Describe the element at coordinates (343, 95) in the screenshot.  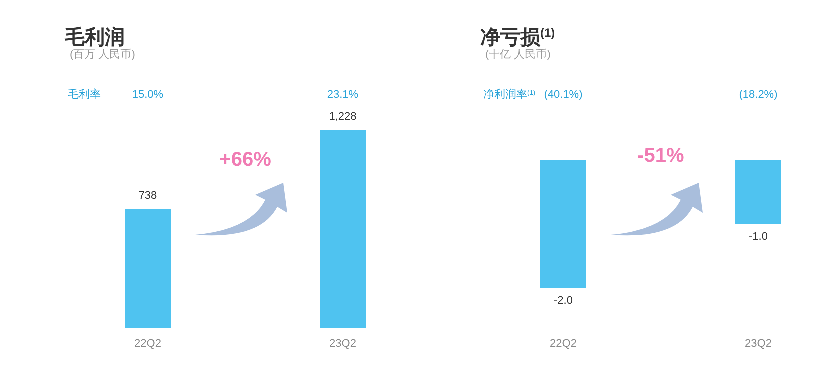
I see `text: 23.1%` at that location.